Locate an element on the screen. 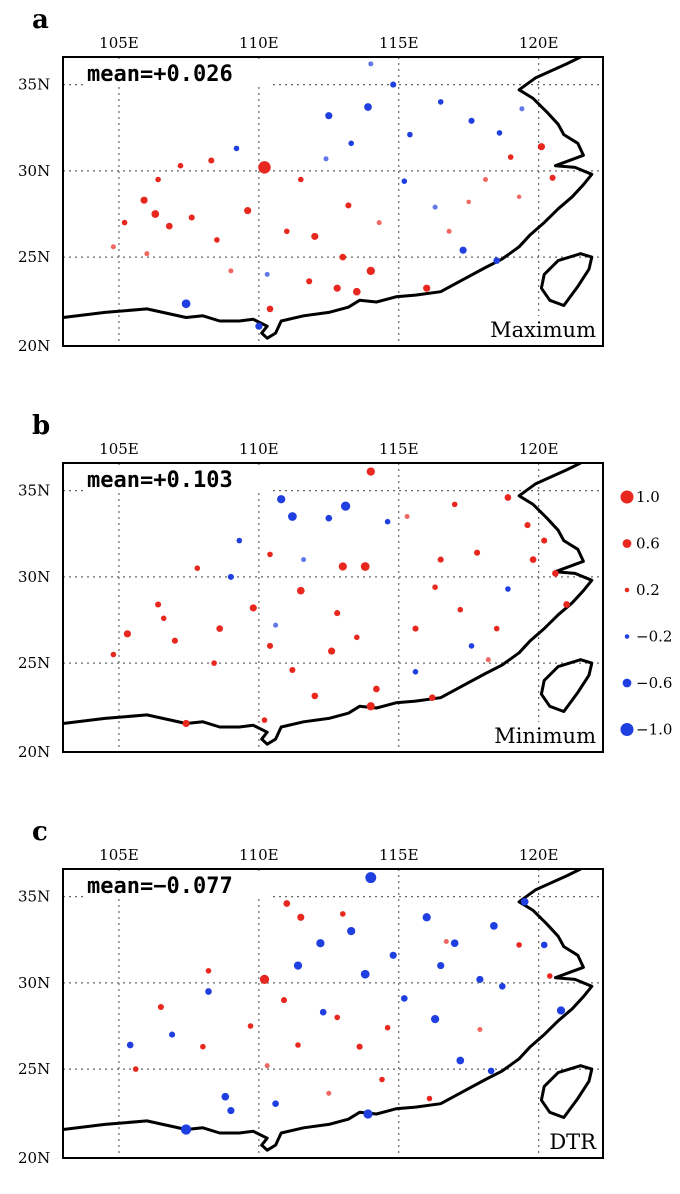  legend: 1.0 0.6 0.2 −0.2 −0.6 −1.0 is located at coordinates (646, 613).